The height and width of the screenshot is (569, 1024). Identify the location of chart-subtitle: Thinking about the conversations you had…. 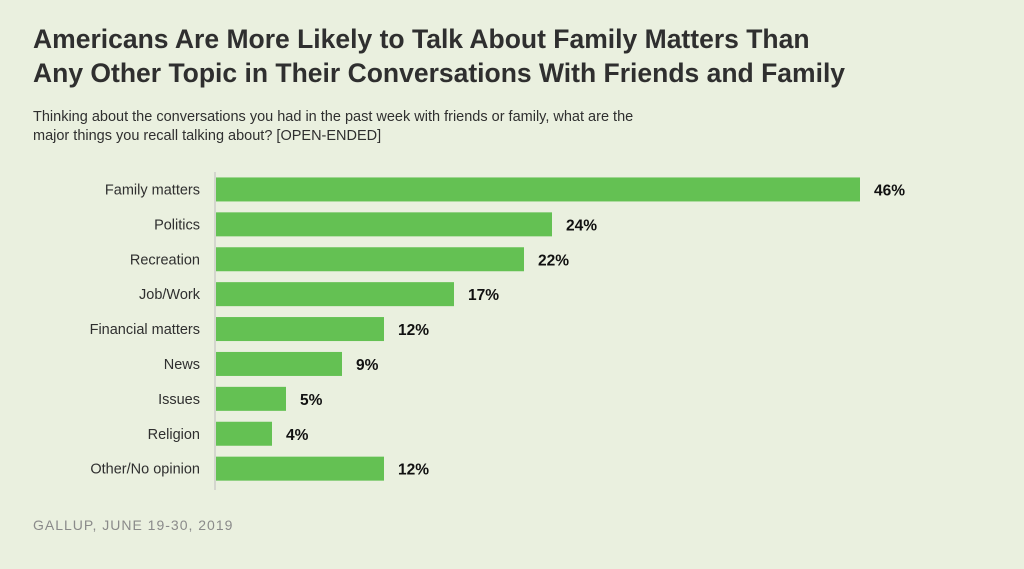
(393, 127).